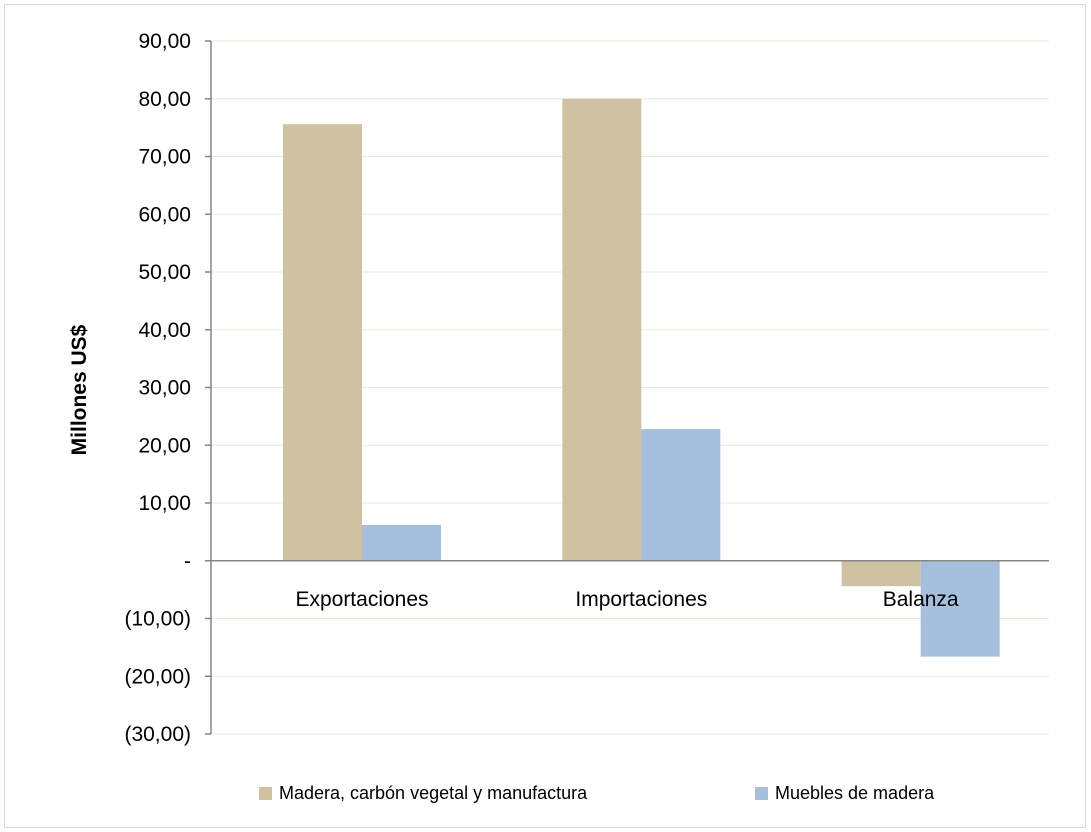 This screenshot has width=1091, height=832. I want to click on category-label: Balanza, so click(921, 599).